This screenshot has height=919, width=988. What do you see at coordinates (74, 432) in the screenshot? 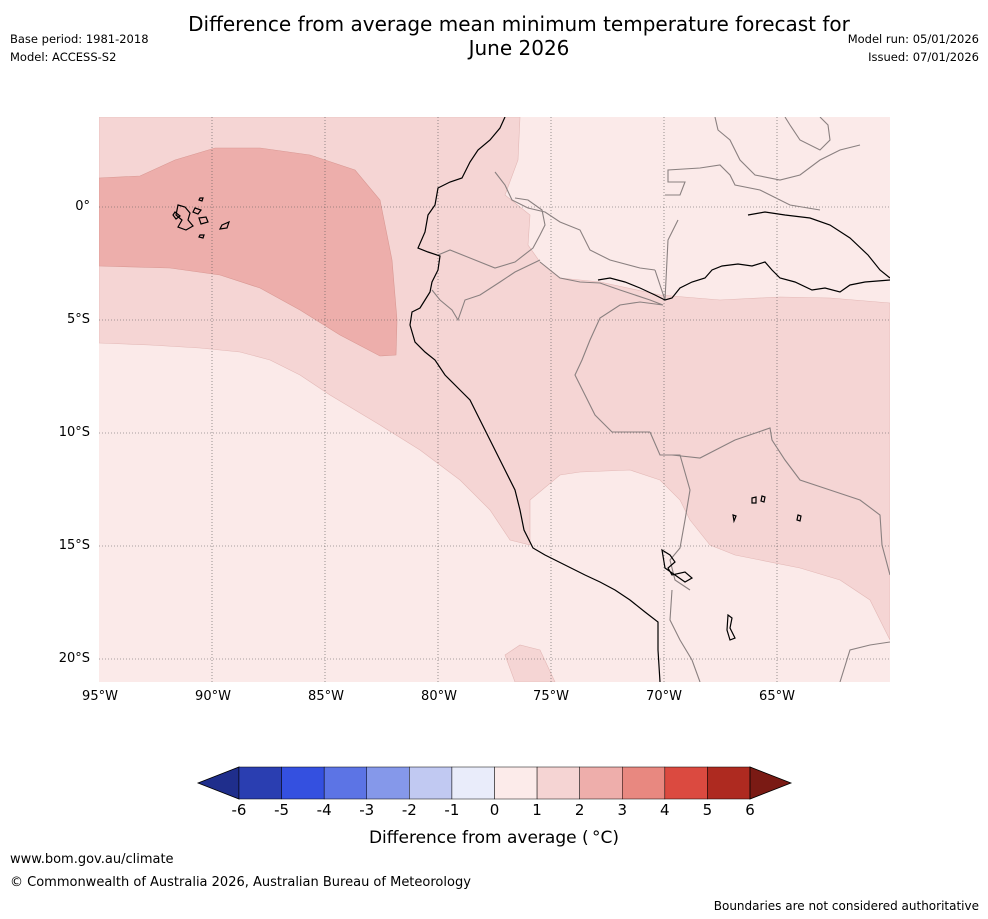
I see `lat-label-10s: 10°S` at bounding box center [74, 432].